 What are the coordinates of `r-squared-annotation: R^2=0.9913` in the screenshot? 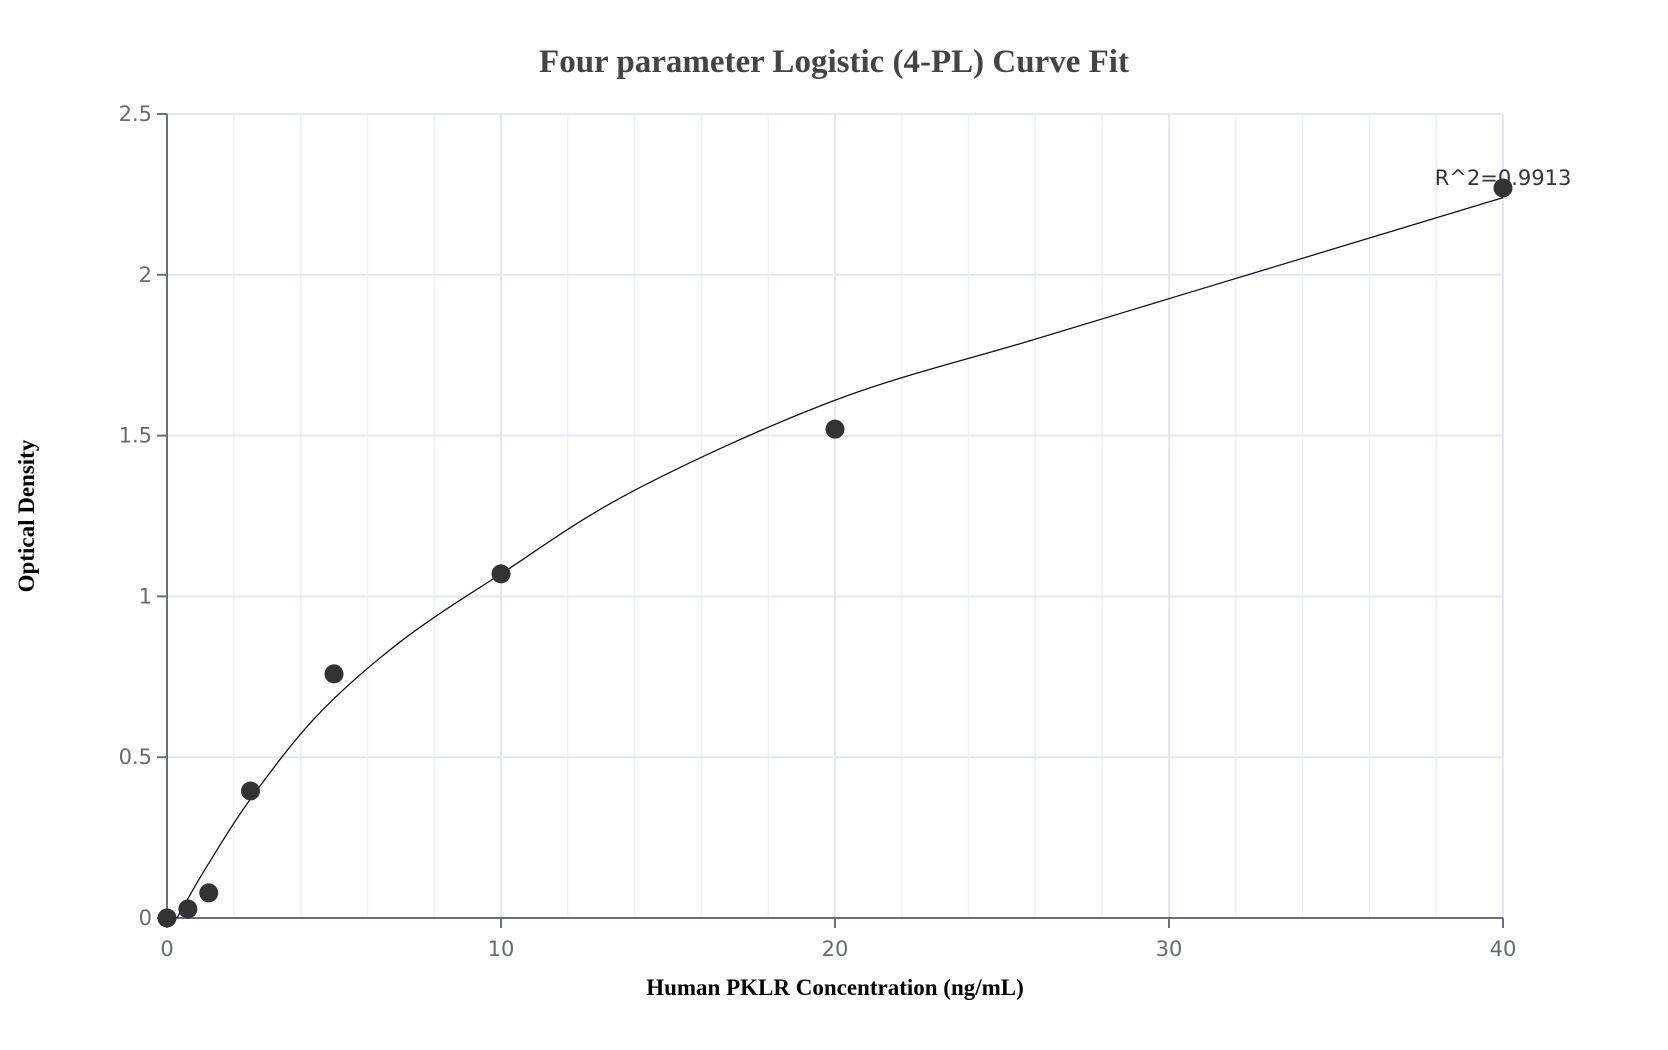 It's located at (1503, 178).